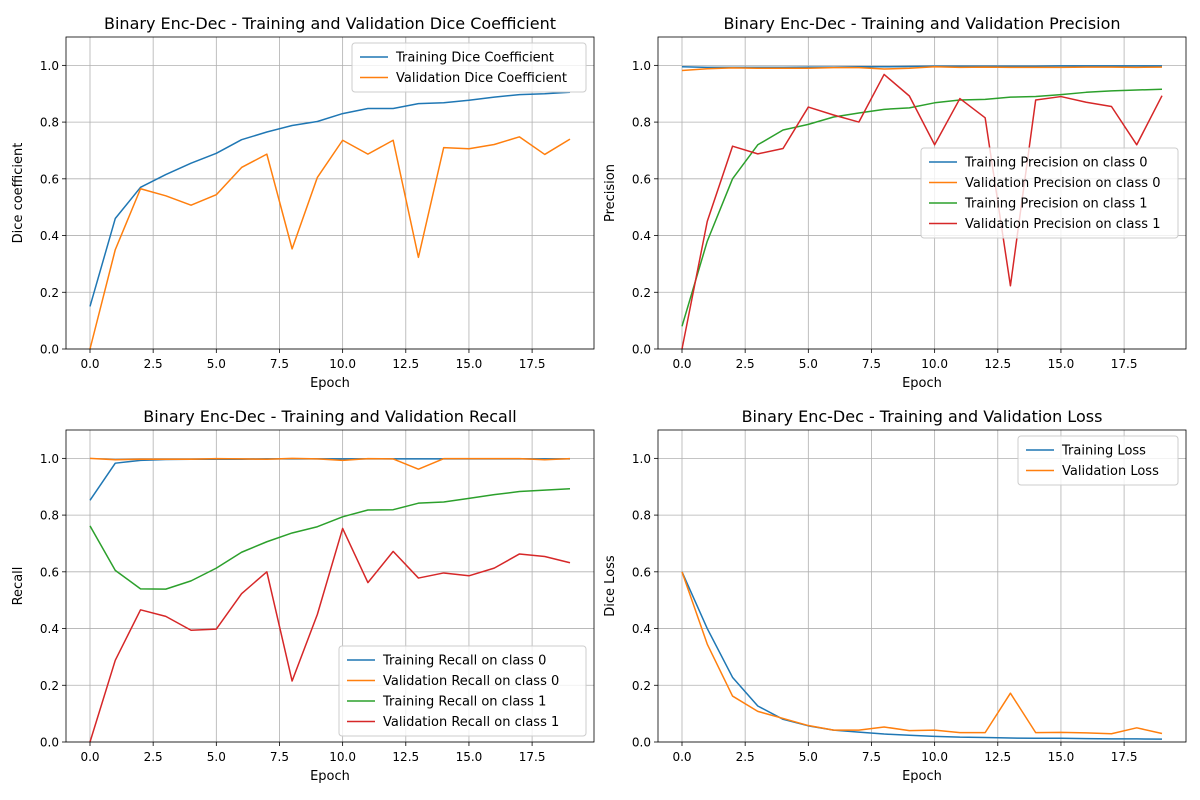 The image size is (1200, 800). What do you see at coordinates (1110, 471) in the screenshot?
I see `legend-entry: Validation Loss` at bounding box center [1110, 471].